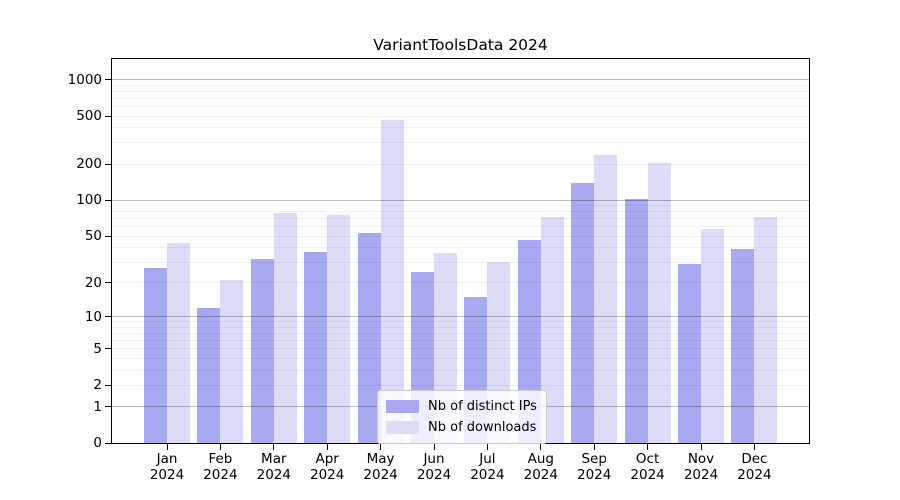 The width and height of the screenshot is (900, 500). What do you see at coordinates (540, 459) in the screenshot?
I see `x-tick-month: Aug` at bounding box center [540, 459].